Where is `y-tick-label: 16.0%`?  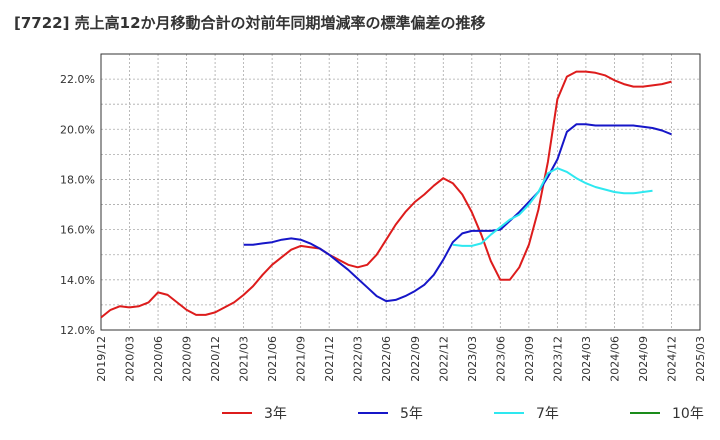
y-tick-label: 16.0% is located at coordinates (77, 230).